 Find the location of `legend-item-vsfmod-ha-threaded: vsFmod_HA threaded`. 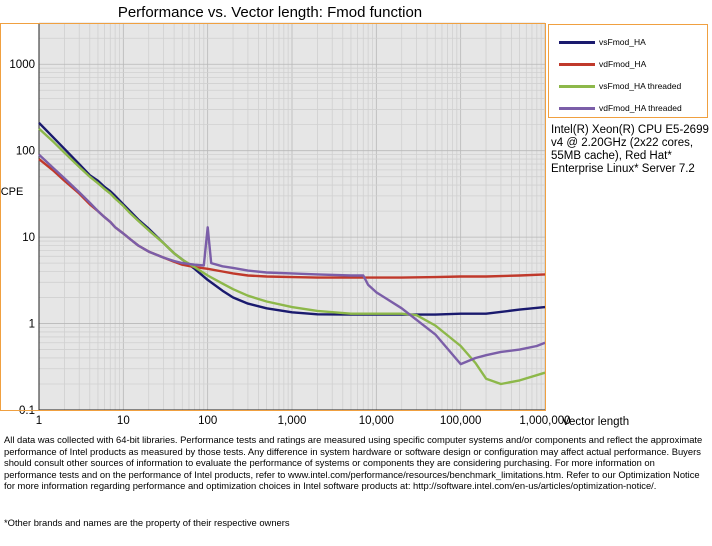

legend-item-vsfmod-ha-threaded: vsFmod_HA threaded is located at coordinates (620, 86).